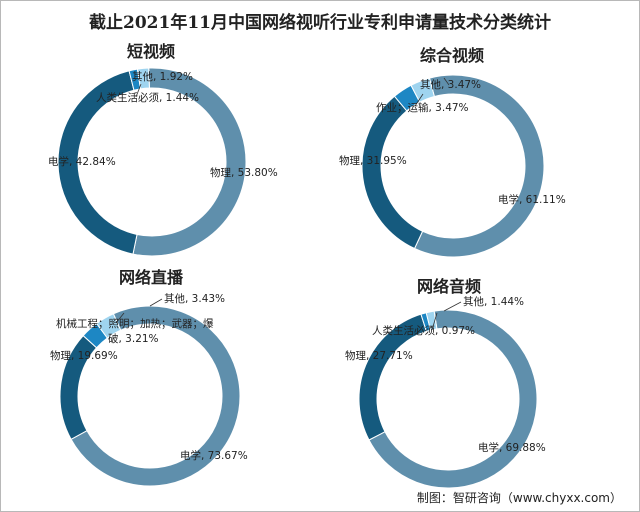 Image resolution: width=640 pixels, height=512 pixels. What do you see at coordinates (84, 355) in the screenshot?
I see `data-label: 物理, 19.69%` at bounding box center [84, 355].